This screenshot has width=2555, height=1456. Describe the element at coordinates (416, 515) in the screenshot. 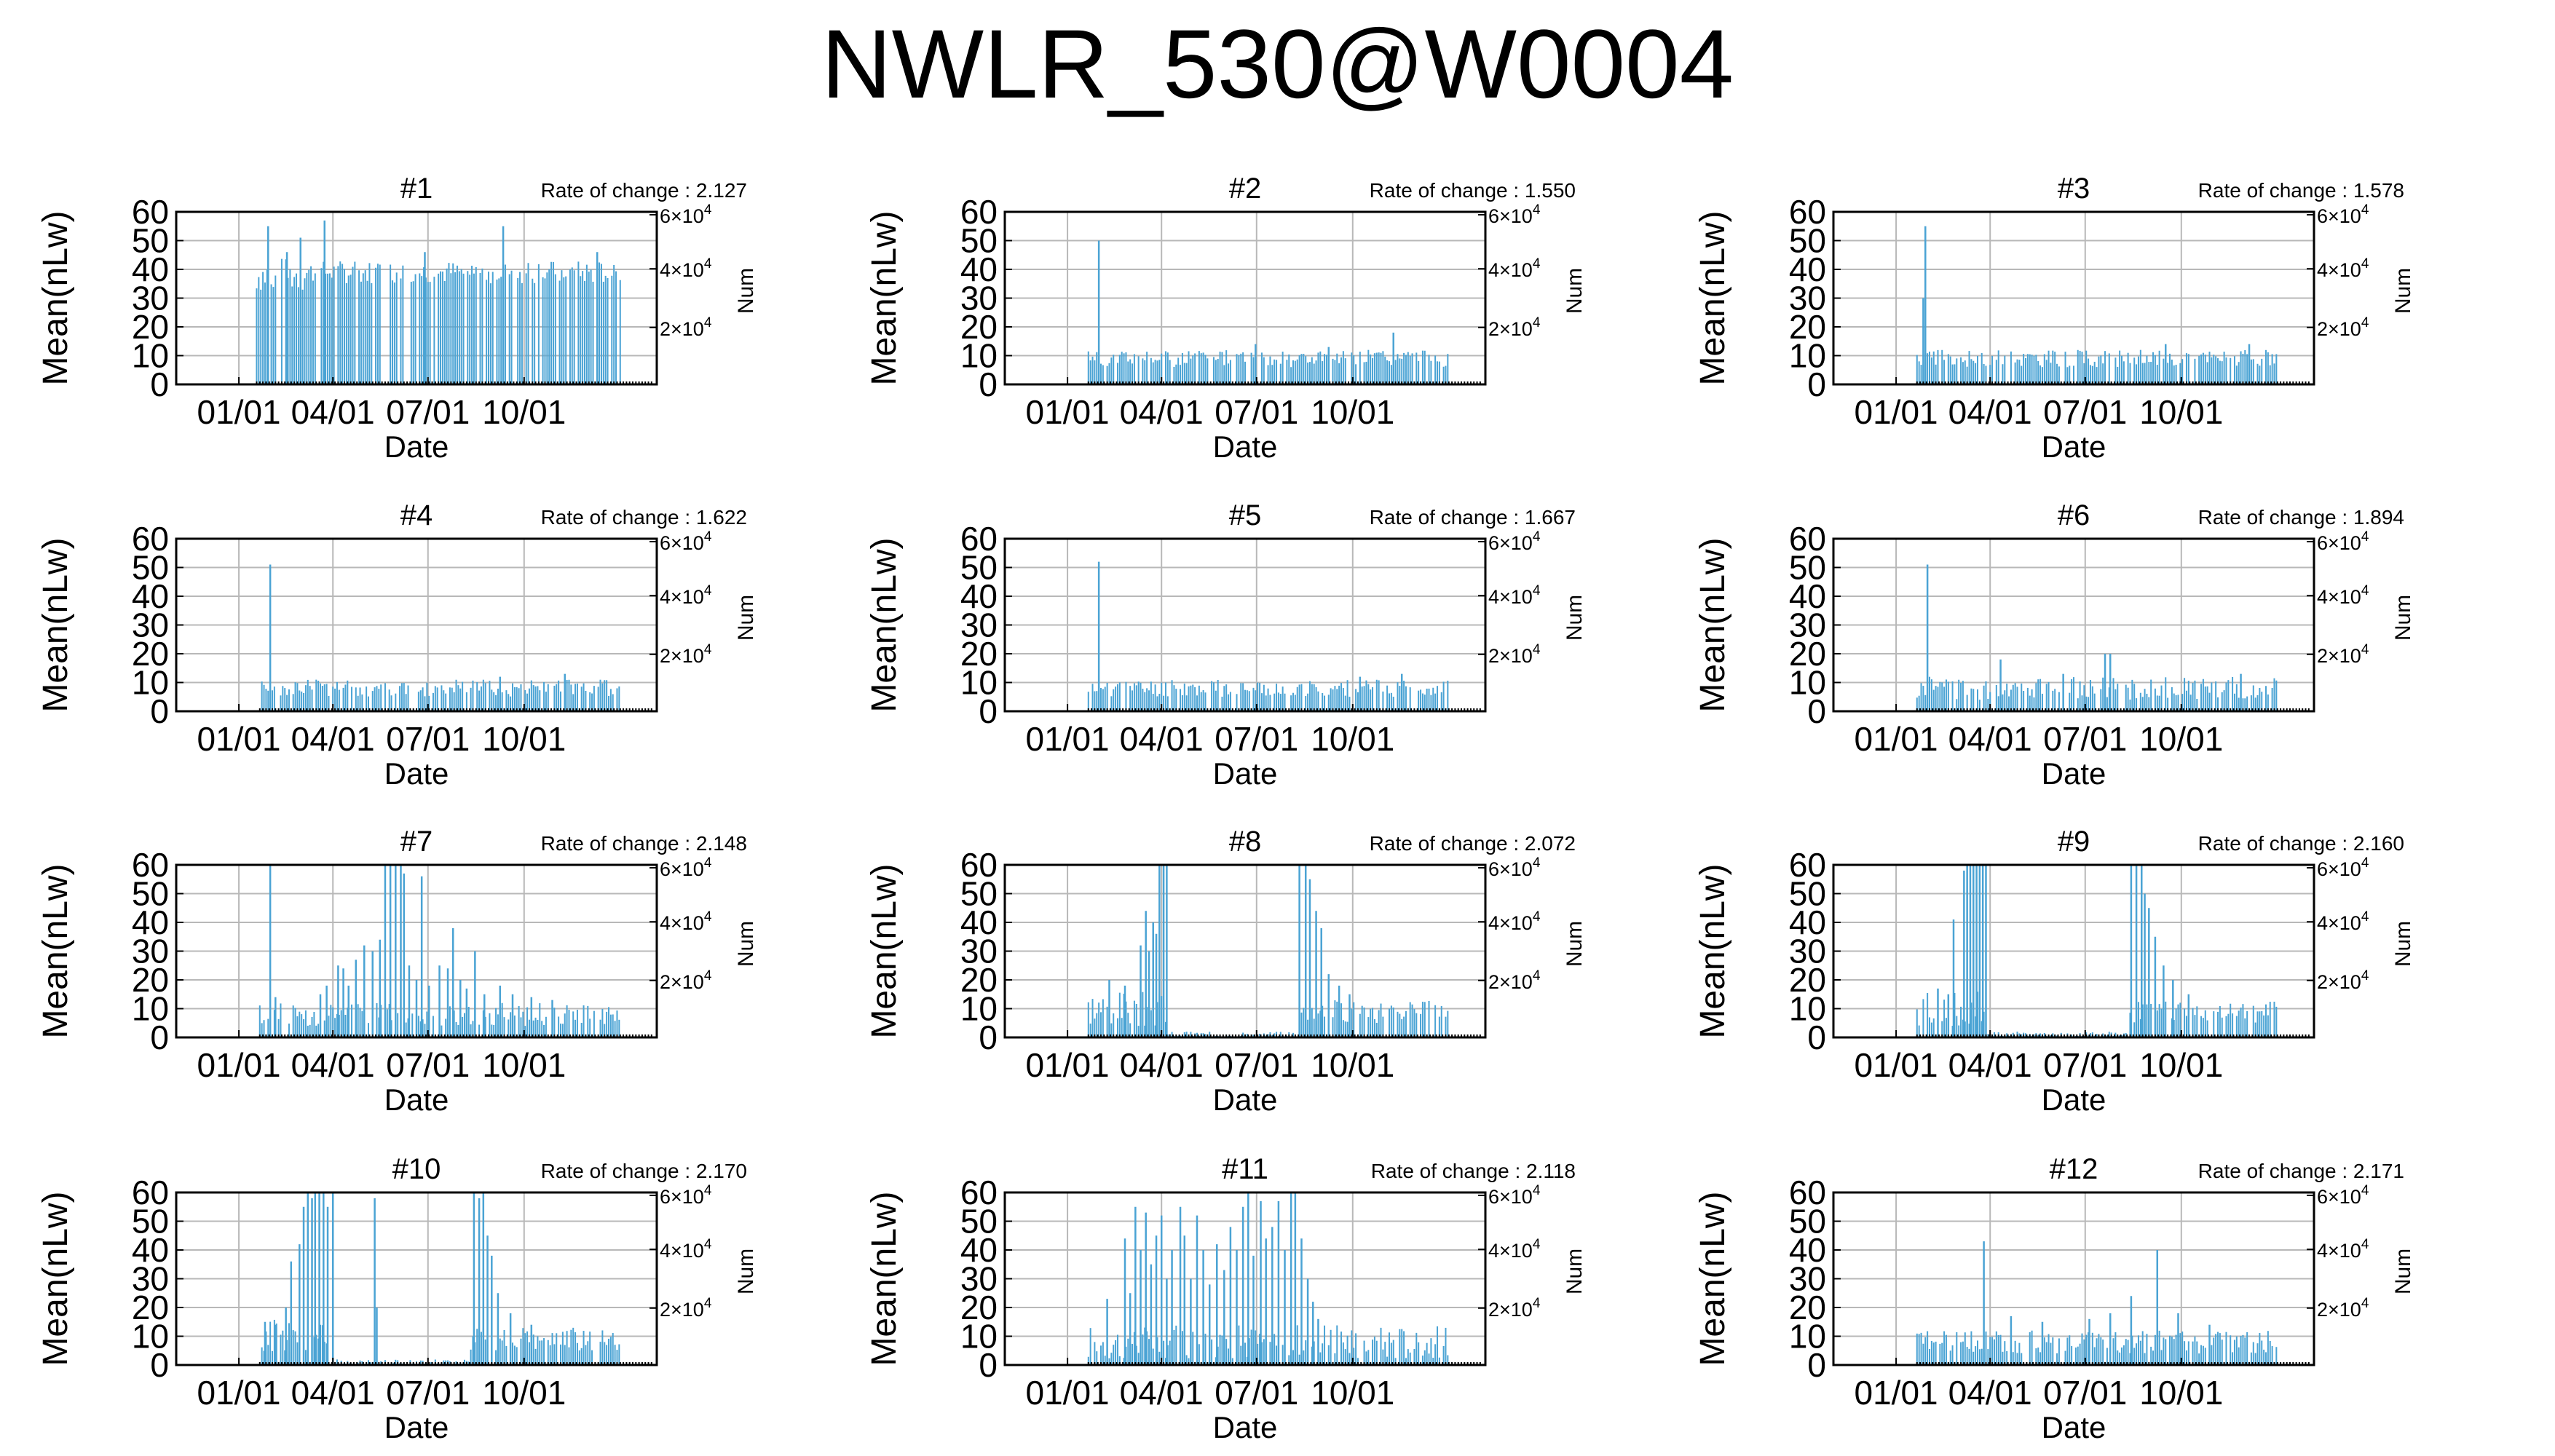

I see `panel-title: #4` at that location.